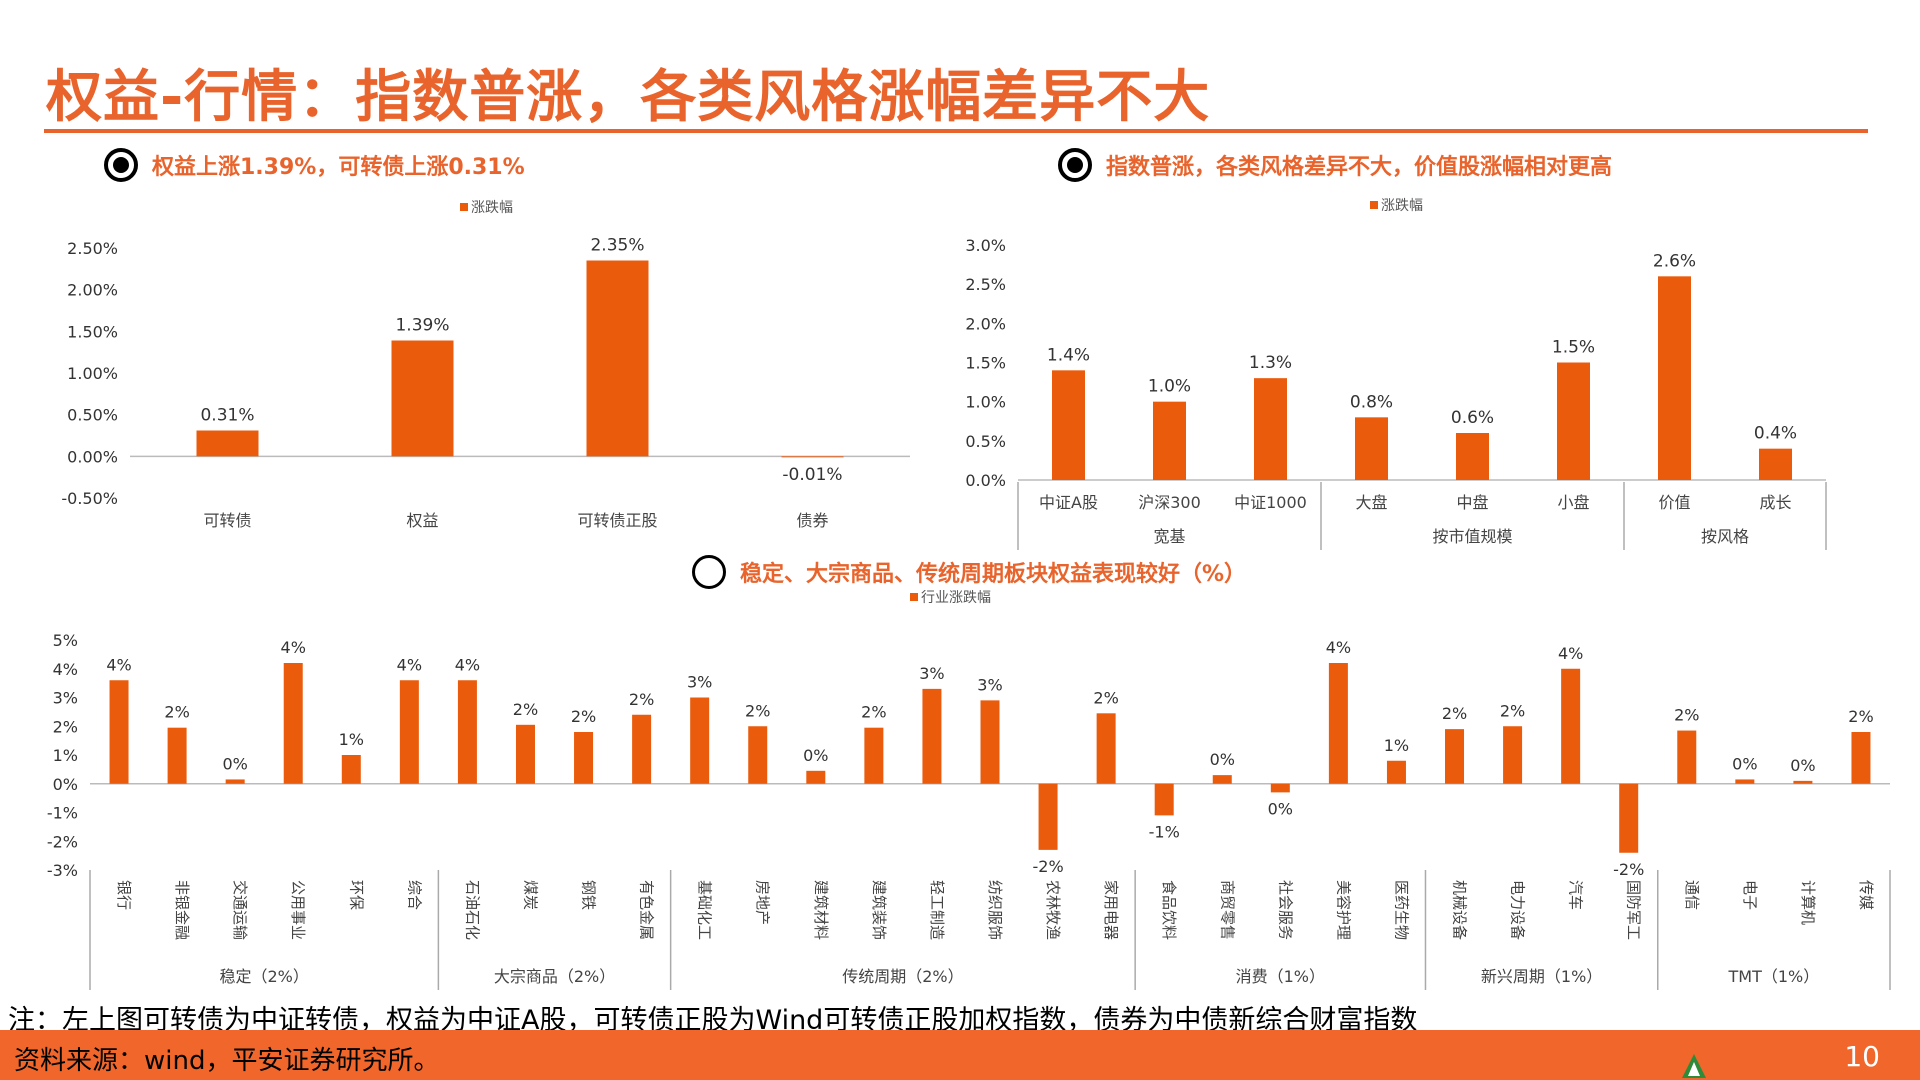 The image size is (1920, 1080). I want to click on bullet-1-text: 权益上涨1.39%，可转债上涨0.31%, so click(338, 167).